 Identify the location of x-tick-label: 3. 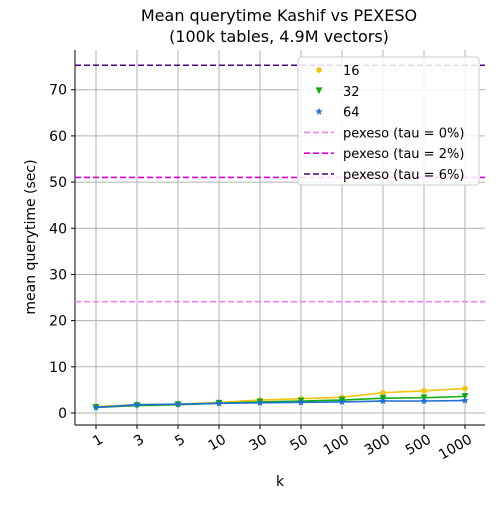
(139, 441).